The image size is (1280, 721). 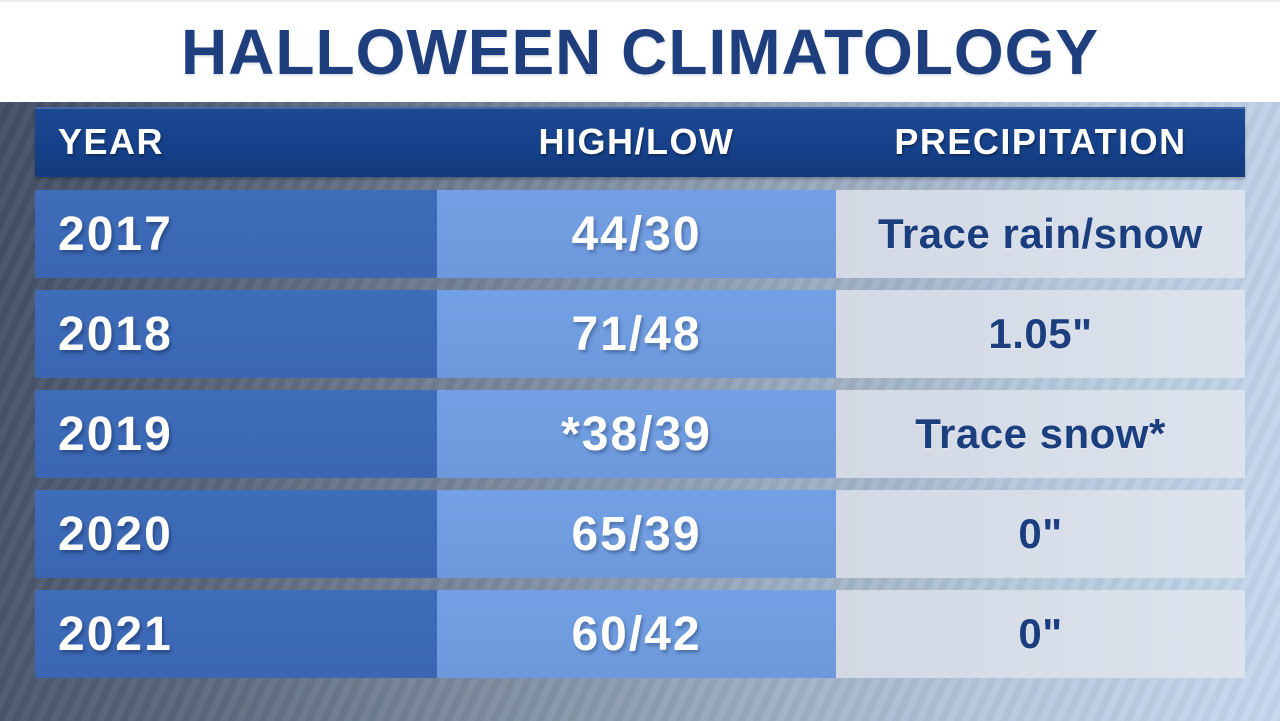 What do you see at coordinates (1040, 434) in the screenshot?
I see `precipitation-cell: Trace snow*` at bounding box center [1040, 434].